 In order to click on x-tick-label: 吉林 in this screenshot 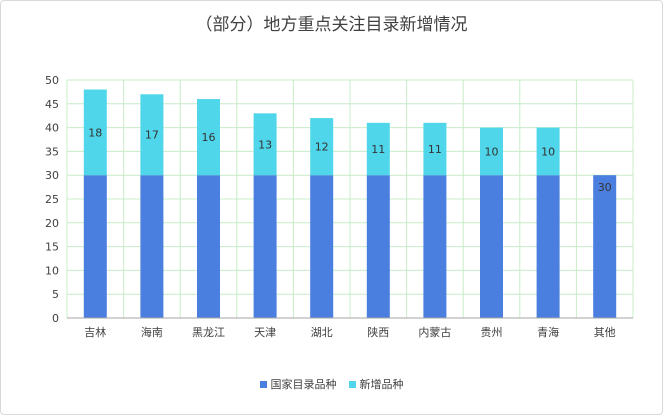, I will do `click(95, 332)`.